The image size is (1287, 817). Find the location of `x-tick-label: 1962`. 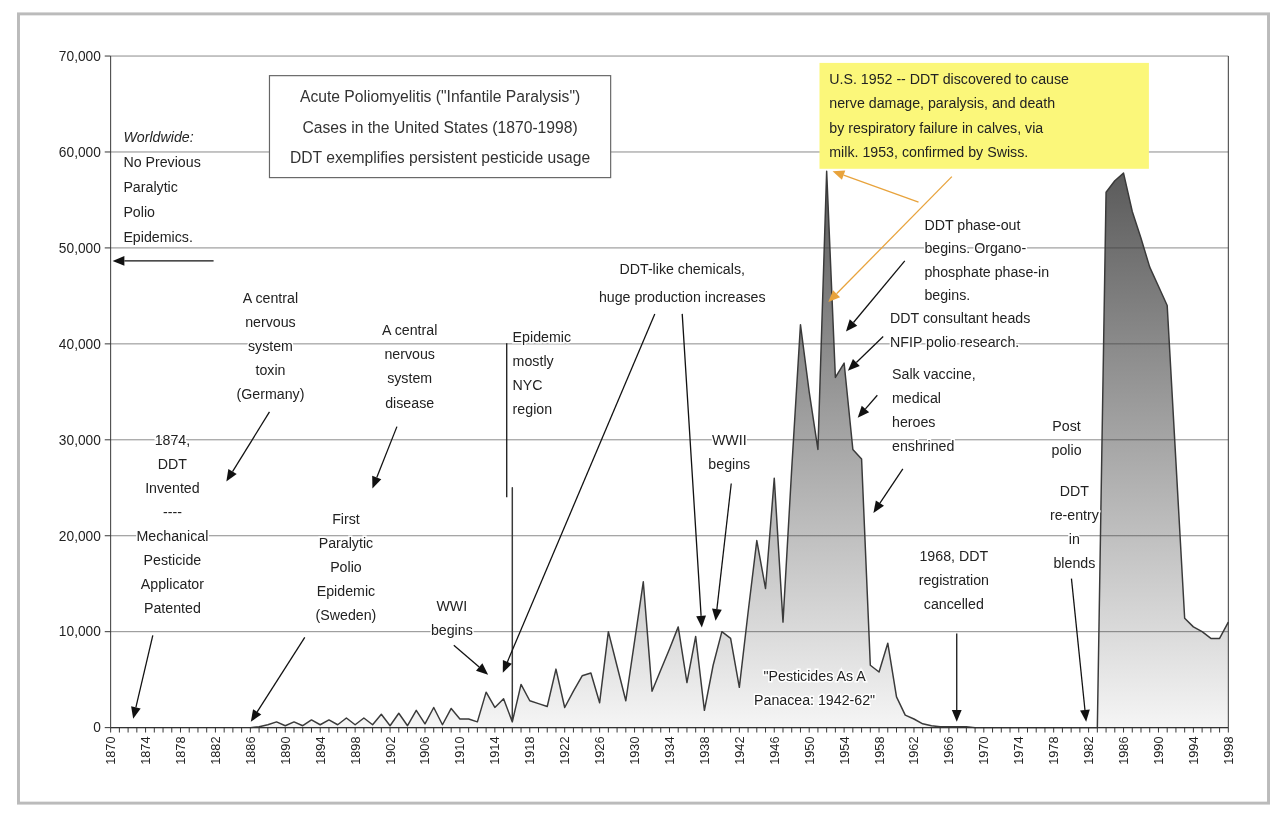

x-tick-label: 1962 is located at coordinates (914, 750).